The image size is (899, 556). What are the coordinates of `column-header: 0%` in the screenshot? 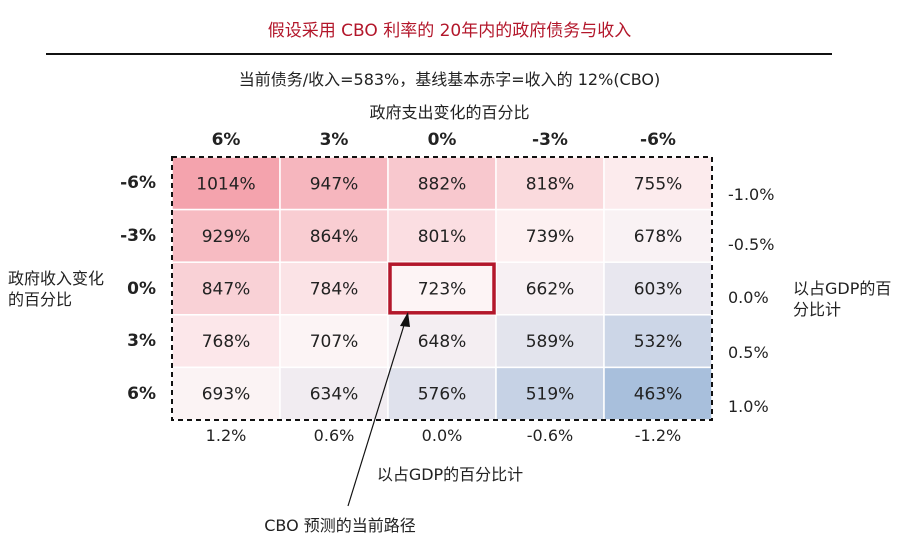 It's located at (442, 140).